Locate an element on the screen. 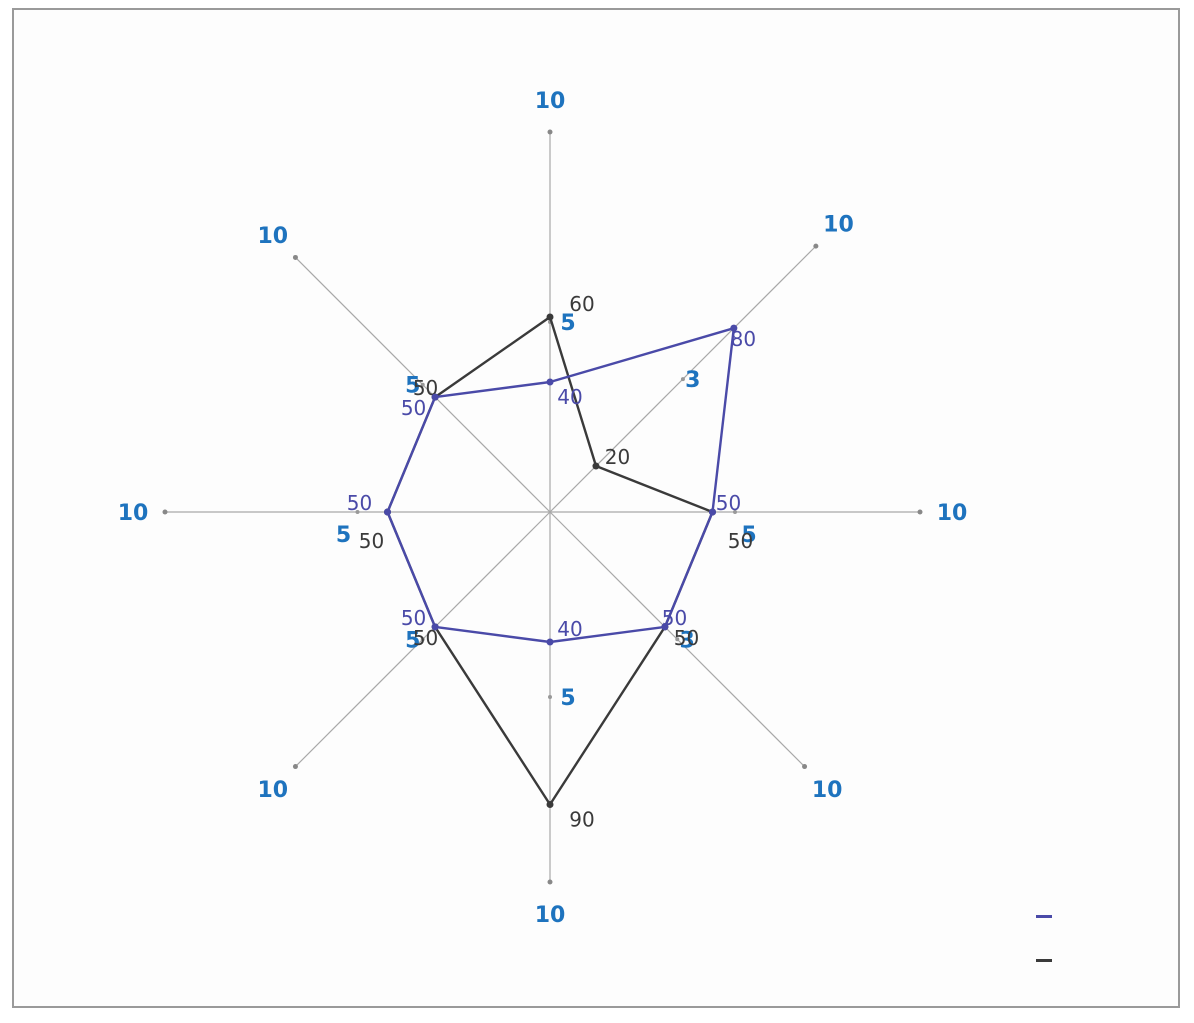 Image resolution: width=1194 pixels, height=1023 pixels. series-0-value-label-1: 20 is located at coordinates (617, 457).